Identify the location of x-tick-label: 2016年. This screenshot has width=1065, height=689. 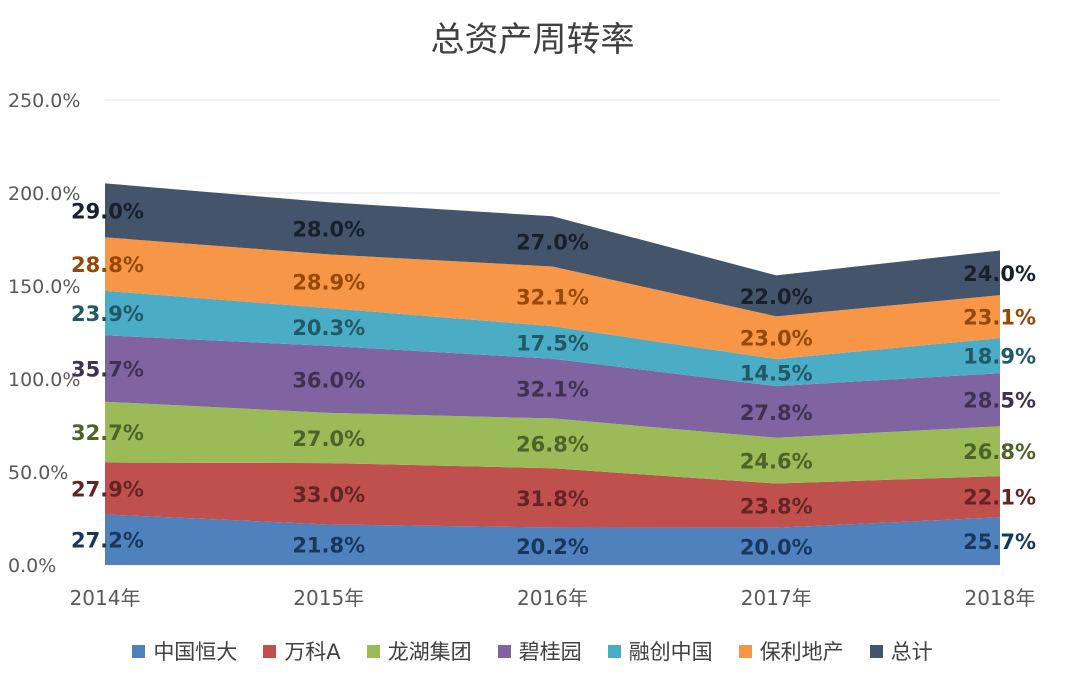
(552, 598).